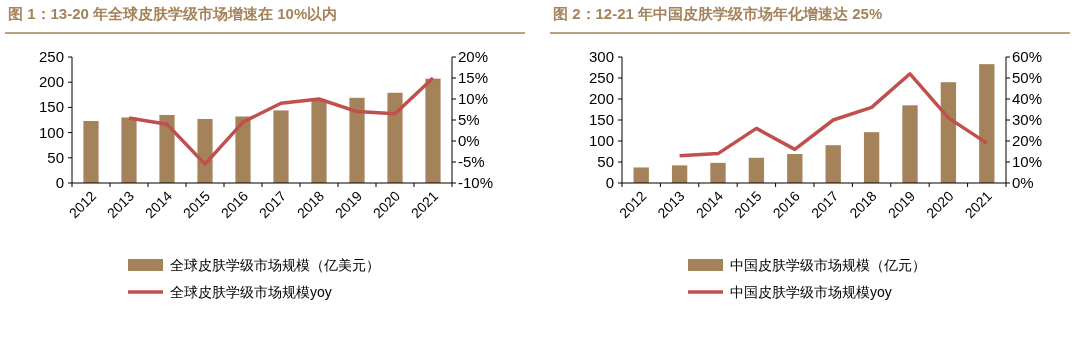 Image resolution: width=1080 pixels, height=350 pixels. Describe the element at coordinates (275, 265) in the screenshot. I see `legend-label: 全球皮肤学级市场规模（亿美元）` at that location.